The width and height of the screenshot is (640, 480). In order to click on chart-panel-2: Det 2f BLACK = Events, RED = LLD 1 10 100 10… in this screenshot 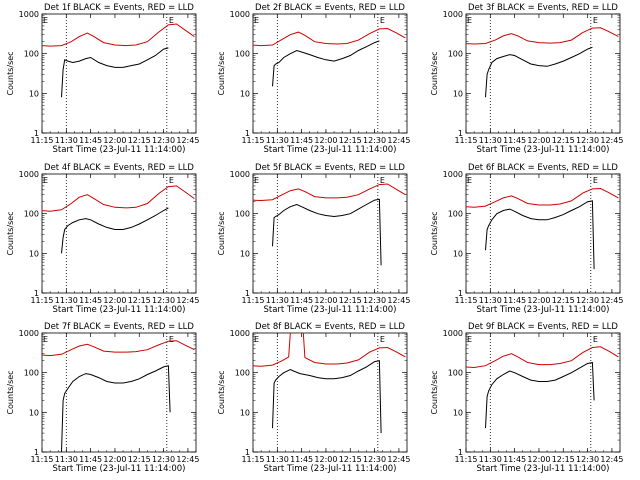, I will do `click(313, 79)`.